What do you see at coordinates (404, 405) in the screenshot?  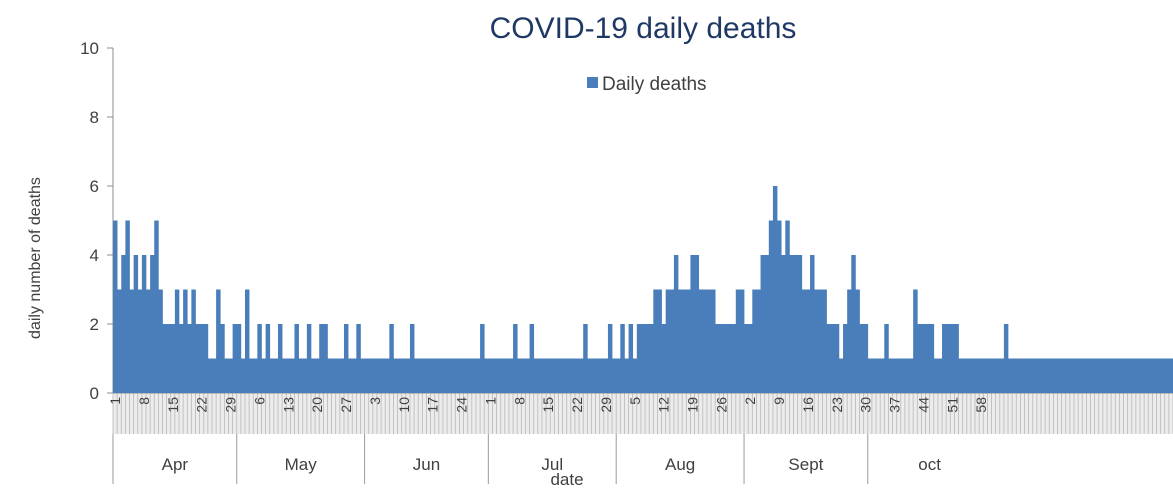 I see `x-tick-label: 10` at bounding box center [404, 405].